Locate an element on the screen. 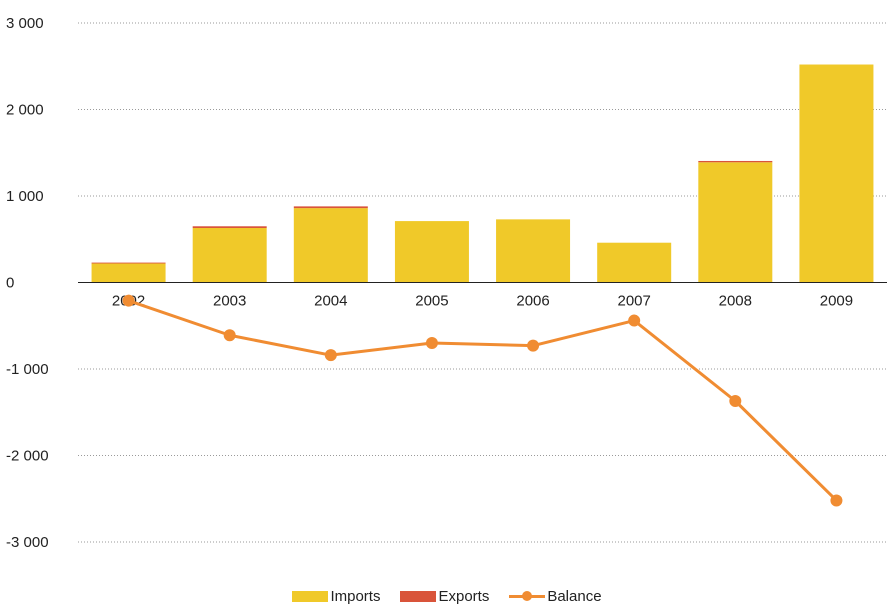  legend-item-exports: Exports is located at coordinates (444, 596).